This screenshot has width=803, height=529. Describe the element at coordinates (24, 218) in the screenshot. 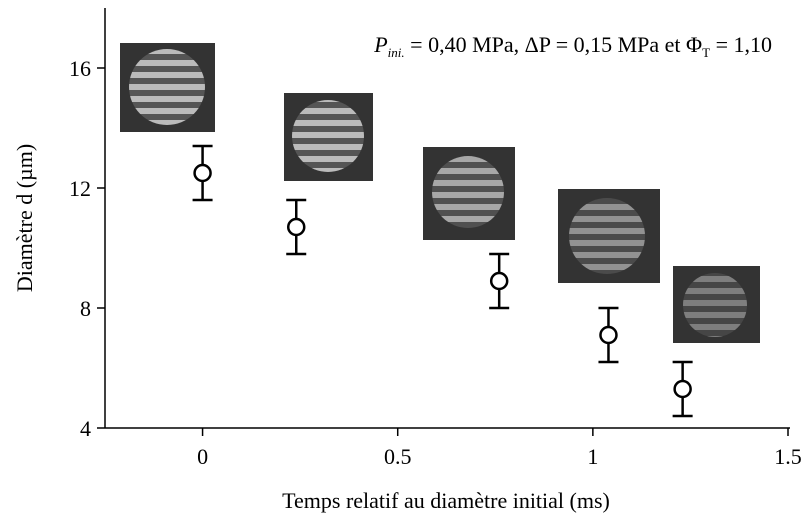

I see `y-axis-title: Diamètre d (µm)` at that location.